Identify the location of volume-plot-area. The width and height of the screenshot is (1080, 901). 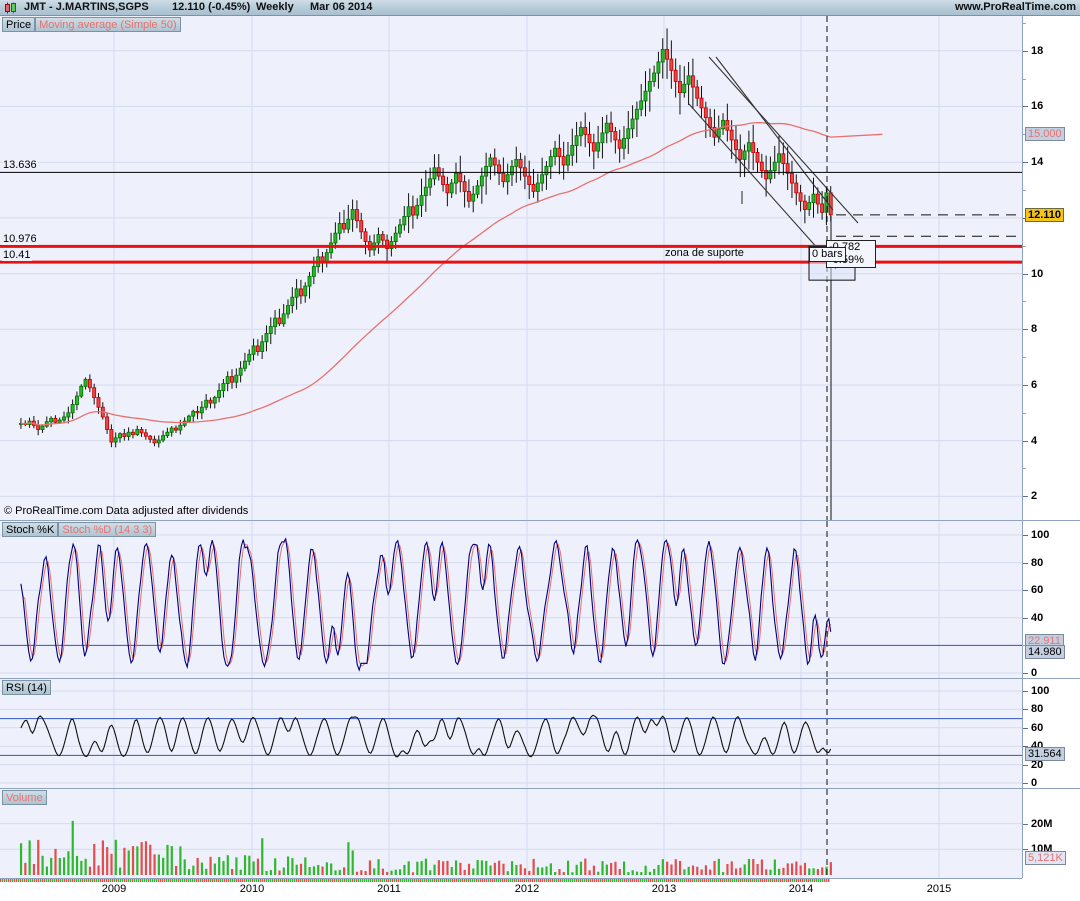
(511, 833).